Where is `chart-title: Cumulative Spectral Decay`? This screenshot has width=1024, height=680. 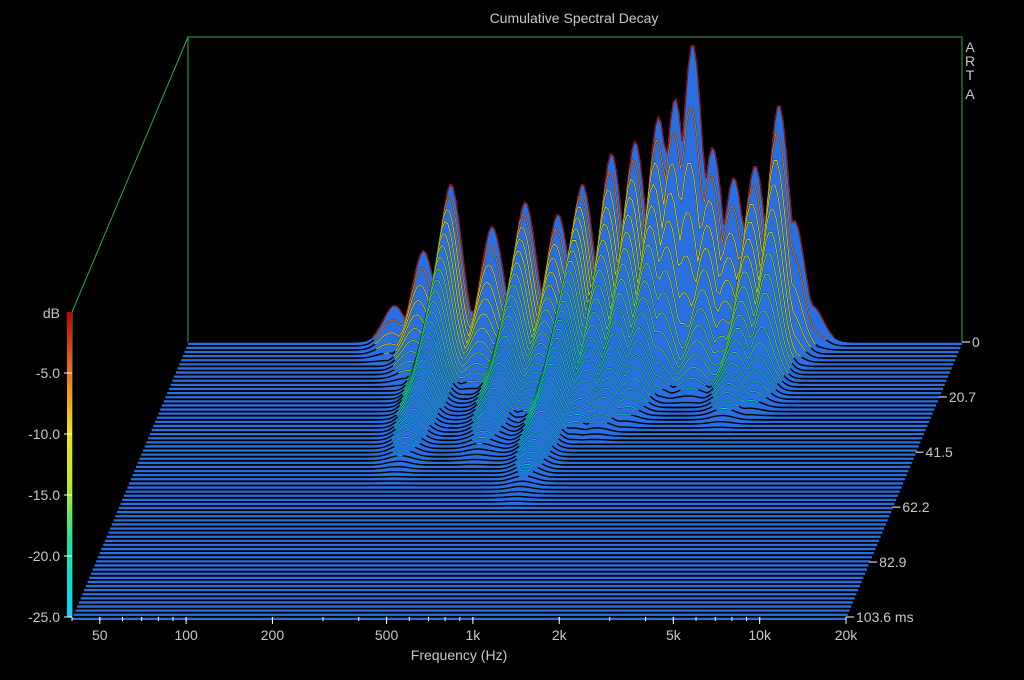 chart-title: Cumulative Spectral Decay is located at coordinates (574, 18).